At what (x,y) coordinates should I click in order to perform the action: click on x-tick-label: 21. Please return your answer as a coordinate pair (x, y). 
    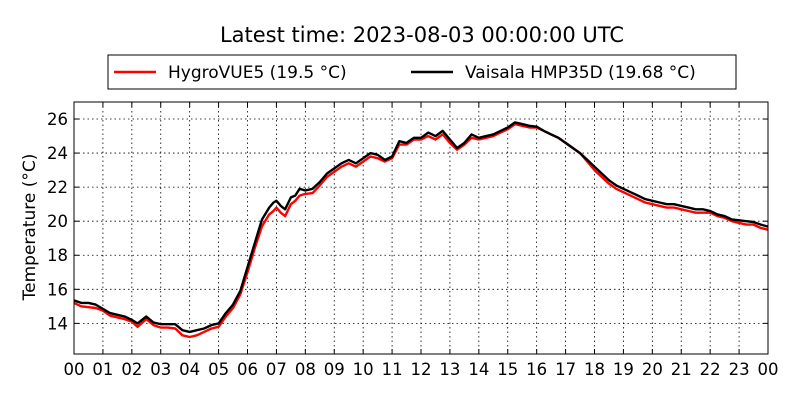
    Looking at the image, I should click on (681, 369).